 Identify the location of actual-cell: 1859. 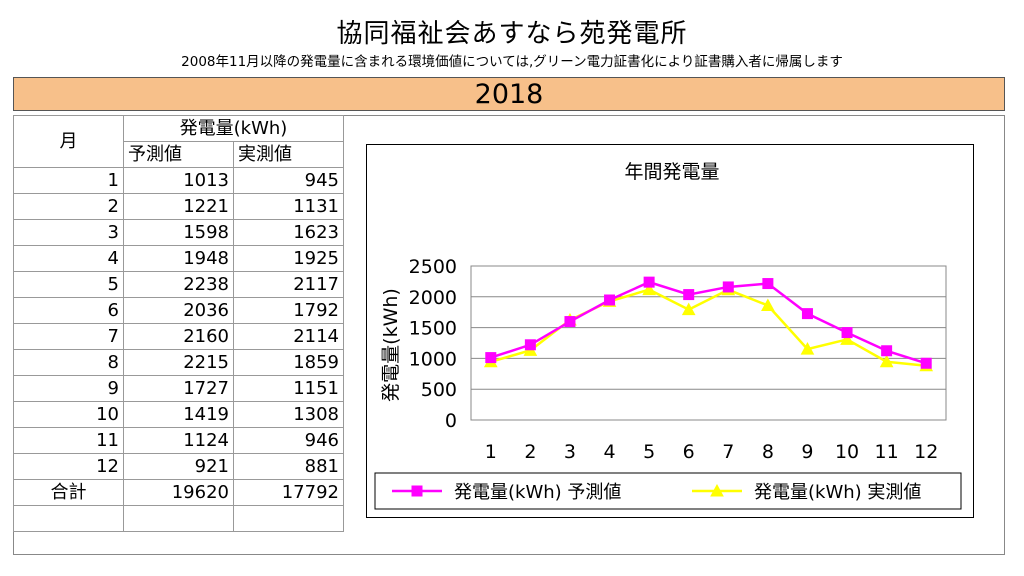
(288, 362).